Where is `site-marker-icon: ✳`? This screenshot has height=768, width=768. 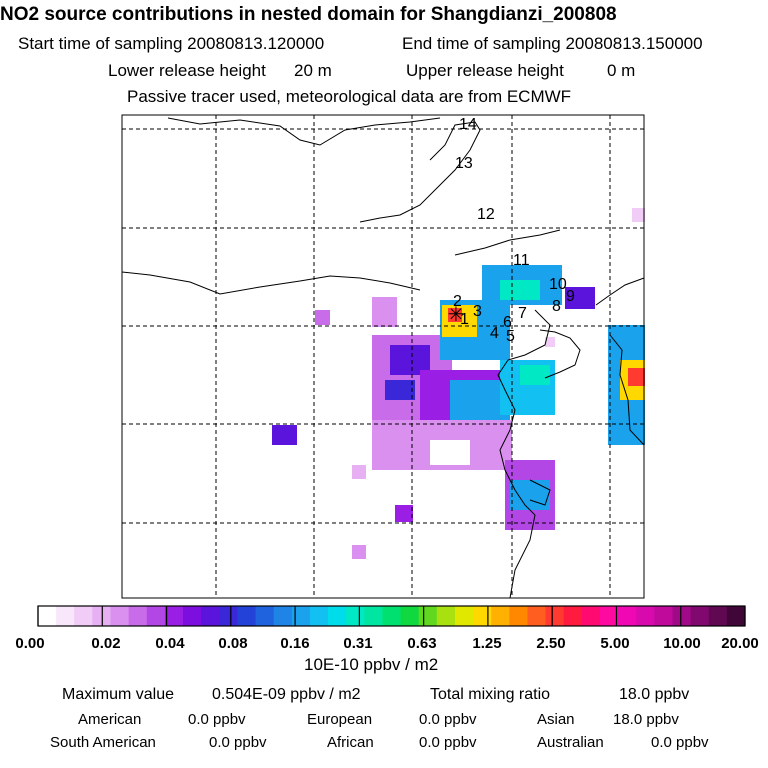 site-marker-icon: ✳ is located at coordinates (456, 314).